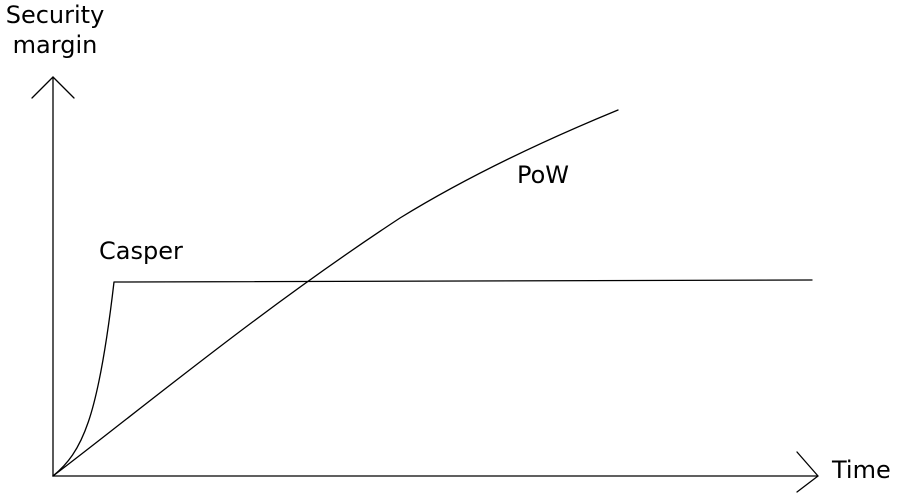  Describe the element at coordinates (807, 472) in the screenshot. I see `x-axis-arrowhead` at that location.